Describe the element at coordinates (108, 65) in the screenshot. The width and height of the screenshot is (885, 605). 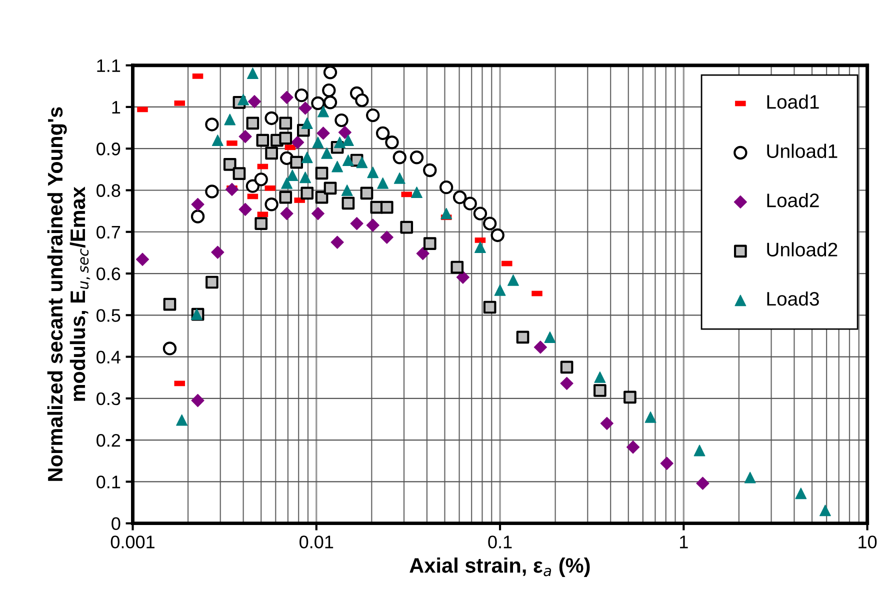
I see `y-tick-label: 1.1` at that location.